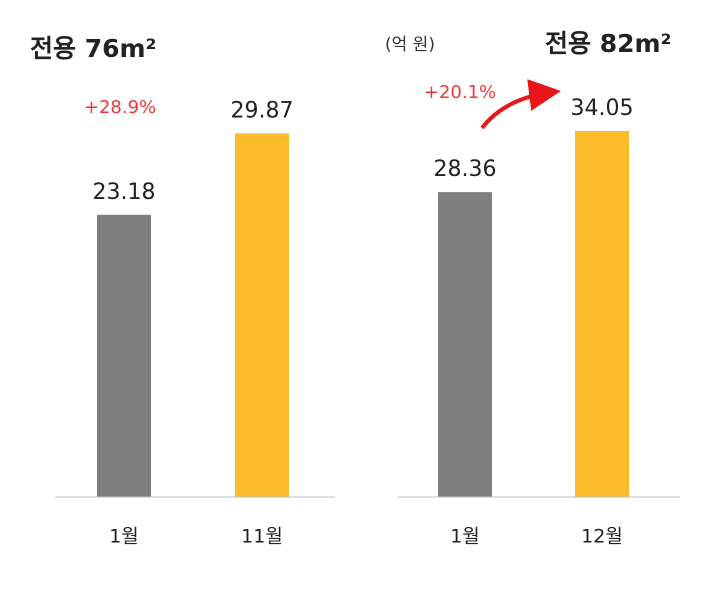 The height and width of the screenshot is (589, 725). I want to click on chart-title: 전용 82m², so click(608, 43).